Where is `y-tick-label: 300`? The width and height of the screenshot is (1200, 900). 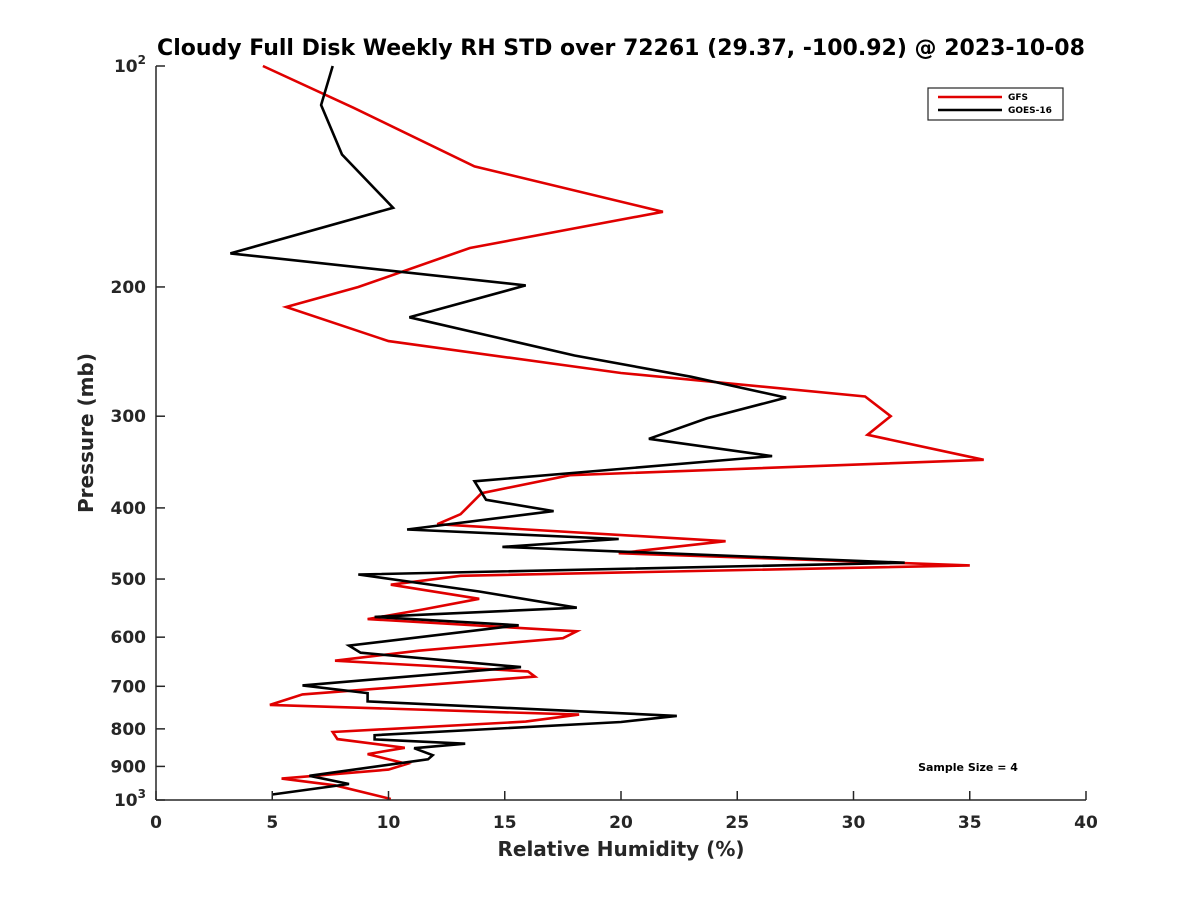 y-tick-label: 300 is located at coordinates (129, 417).